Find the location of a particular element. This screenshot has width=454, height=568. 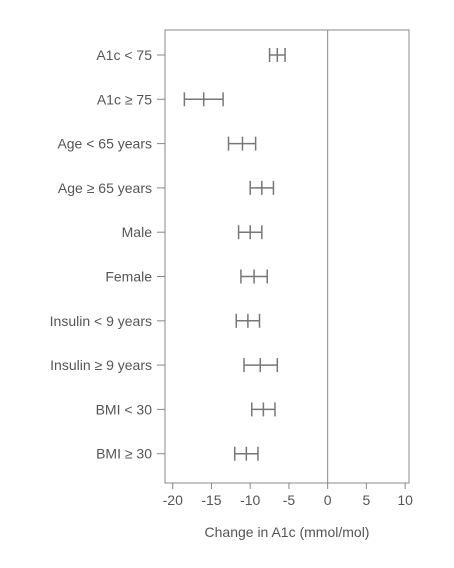

category-label: Age ≥ 65 years is located at coordinates (105, 188).